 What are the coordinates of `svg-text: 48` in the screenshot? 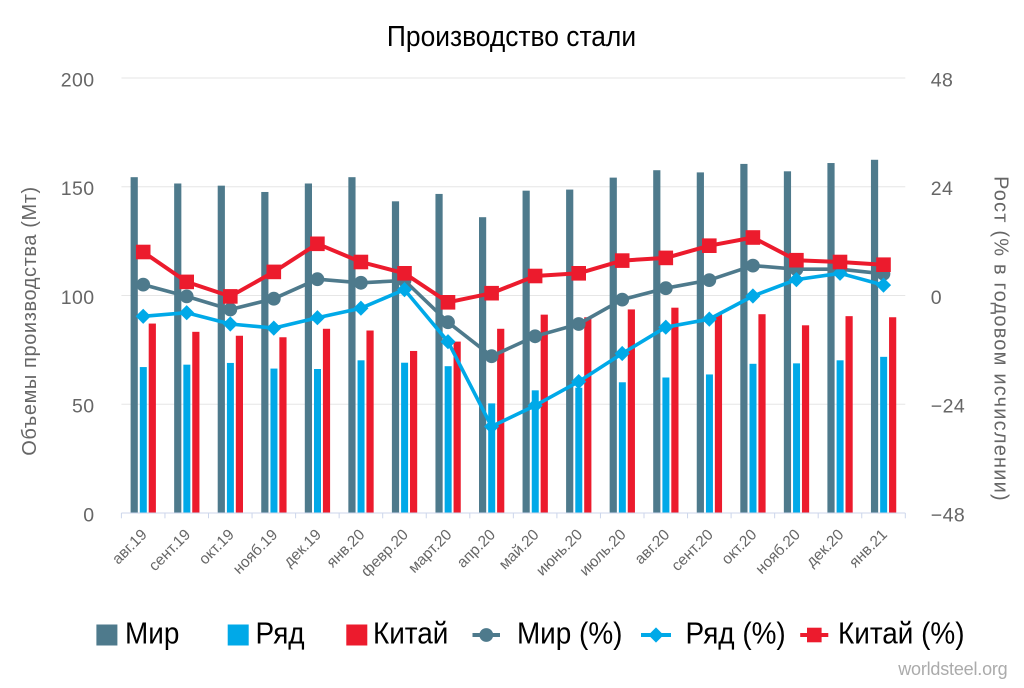 It's located at (942, 80).